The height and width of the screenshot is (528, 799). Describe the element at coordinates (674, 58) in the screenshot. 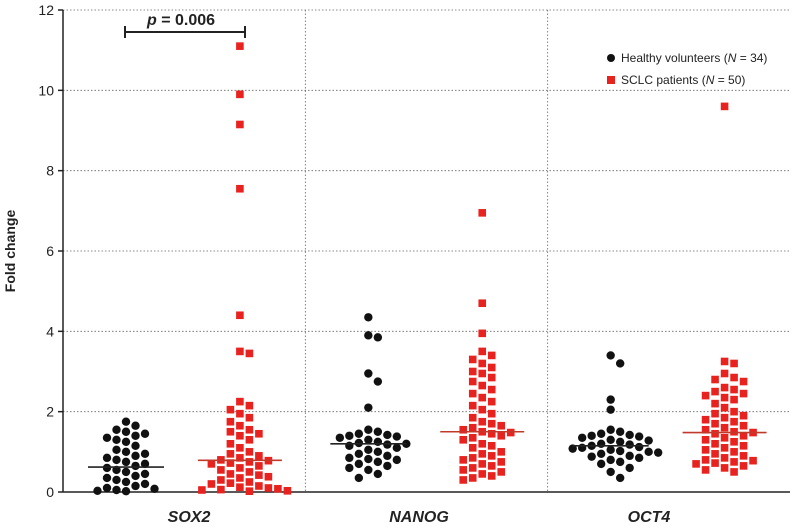

I see `legend-healthy-prefix: Healthy volunteers (` at that location.